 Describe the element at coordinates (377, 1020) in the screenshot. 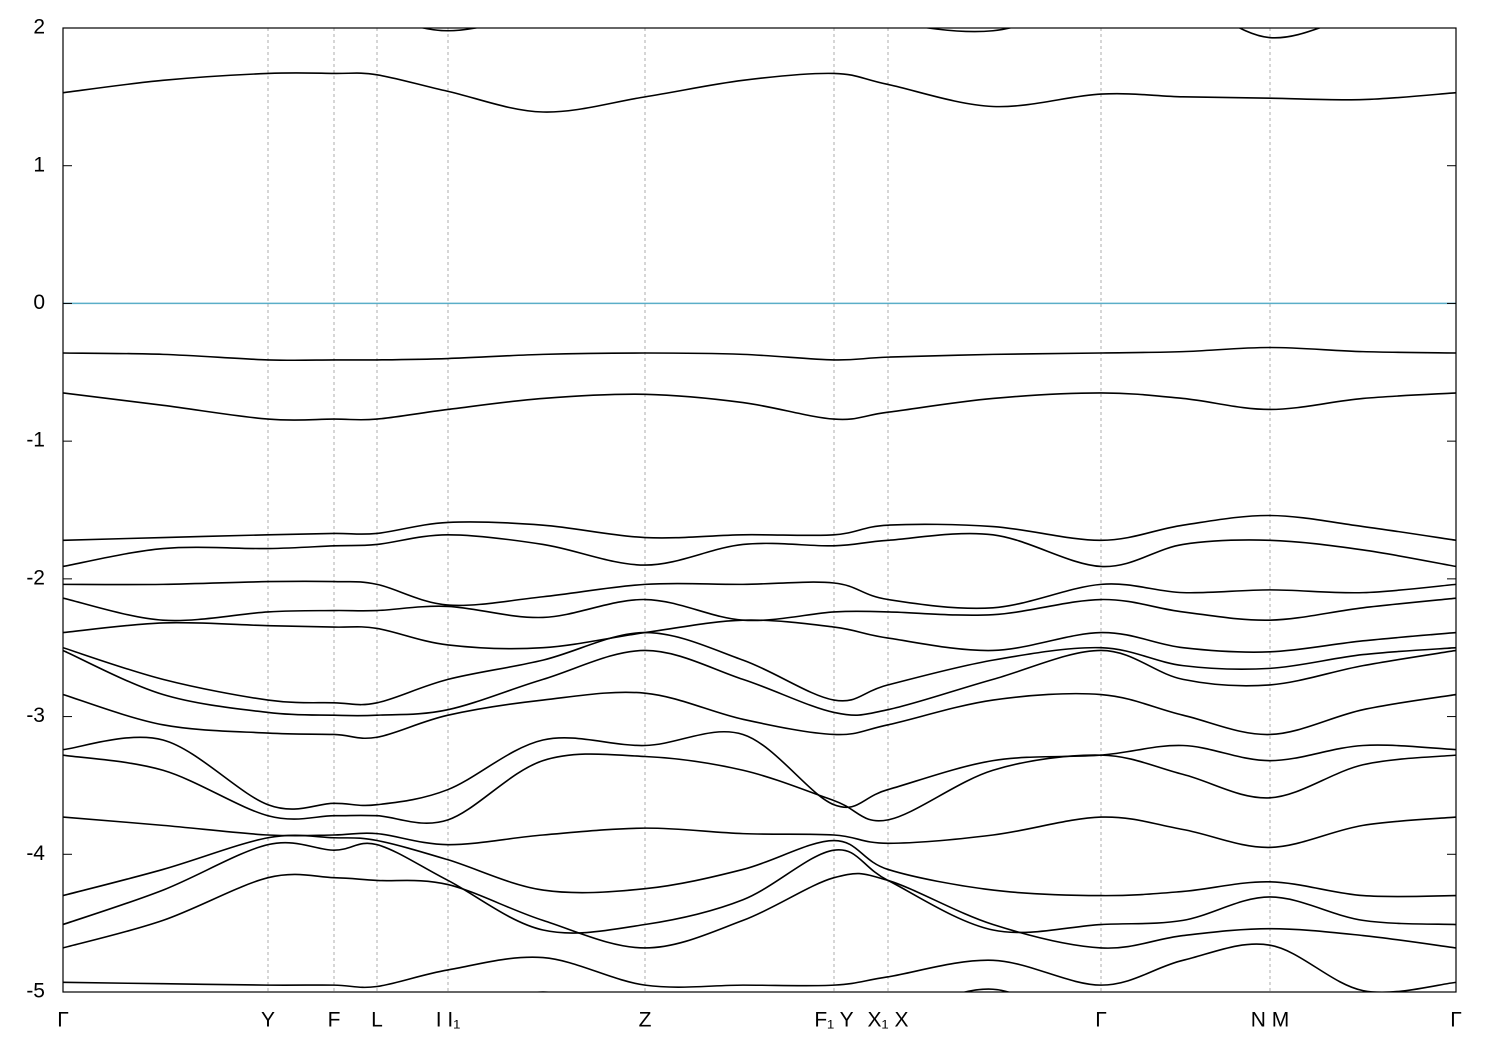

I see `x-tick-label: L` at that location.